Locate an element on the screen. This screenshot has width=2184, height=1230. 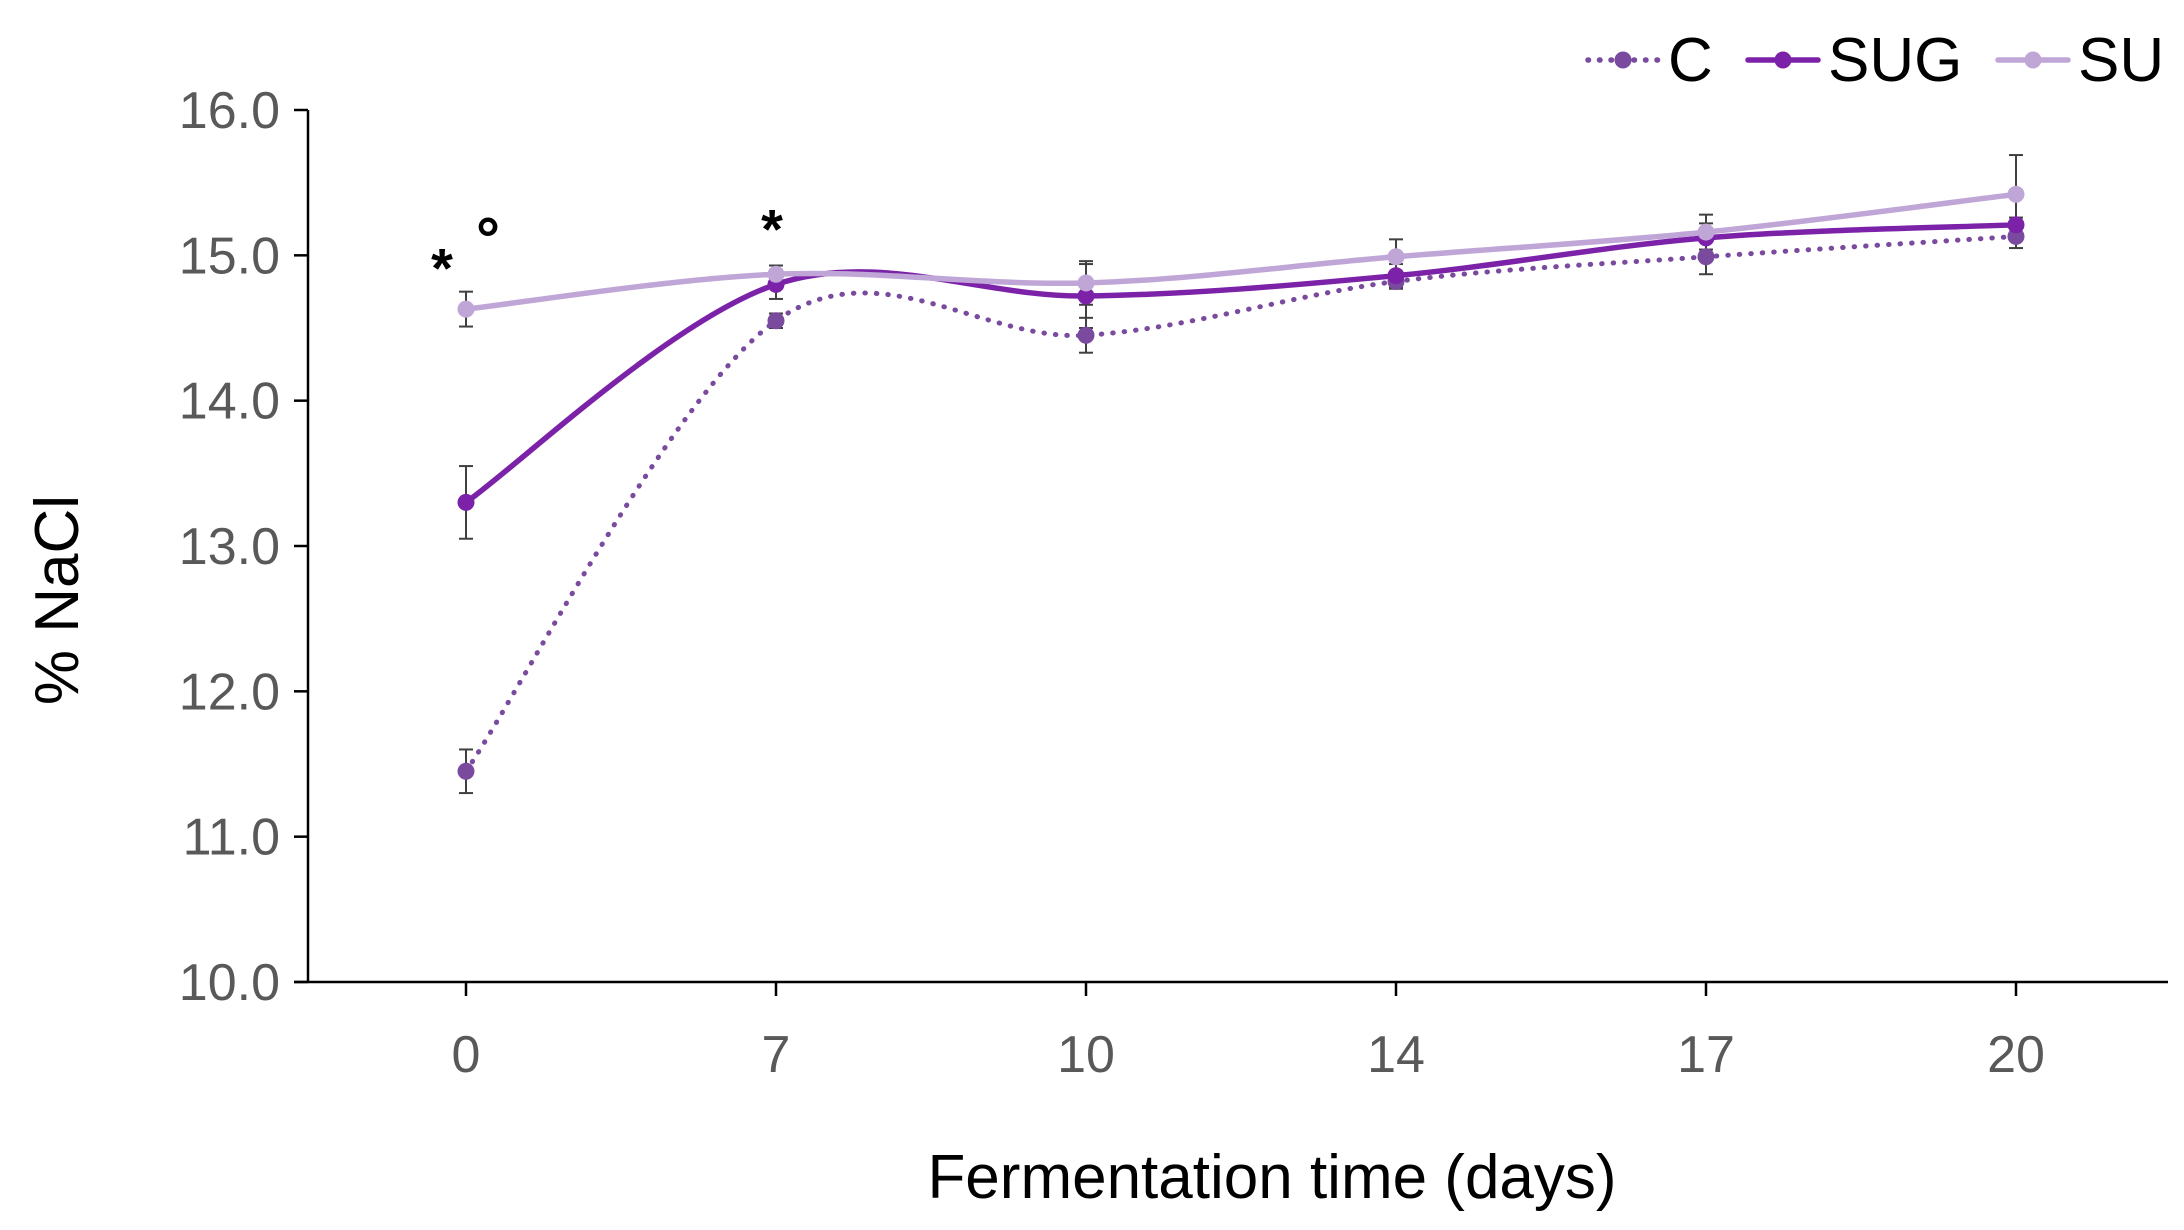
legend-marker-c is located at coordinates (1623, 60).